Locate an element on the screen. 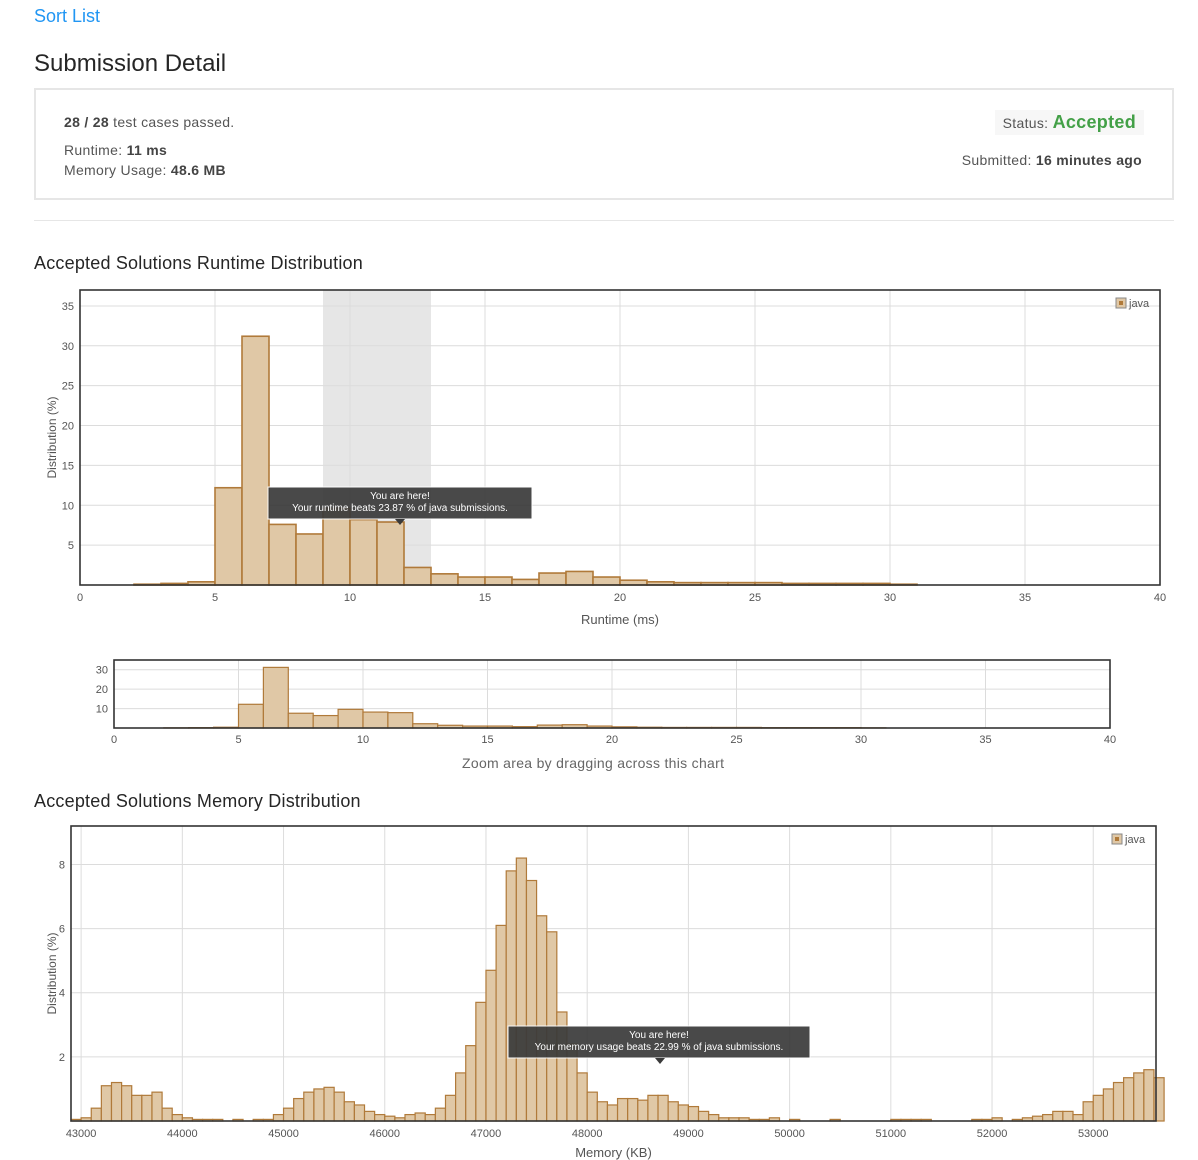 The height and width of the screenshot is (1160, 1198). submitted-stat: Submitted: 16 minutes ago is located at coordinates (1052, 160).